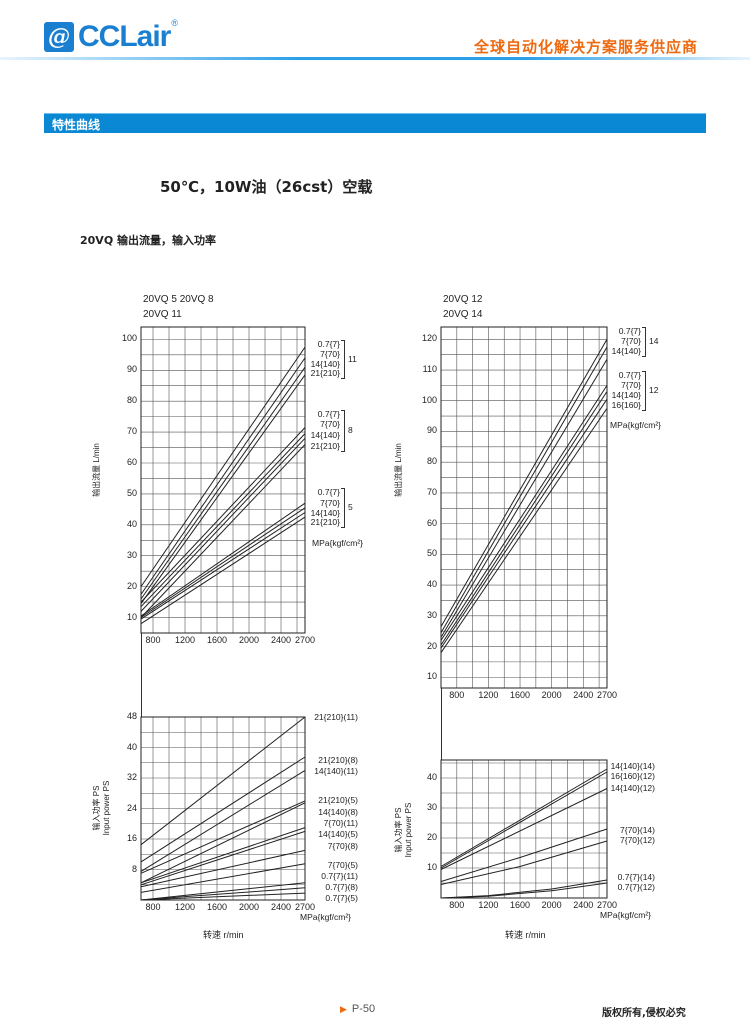  Describe the element at coordinates (636, 877) in the screenshot. I see `series-label: 0.7{7}(14)` at that location.